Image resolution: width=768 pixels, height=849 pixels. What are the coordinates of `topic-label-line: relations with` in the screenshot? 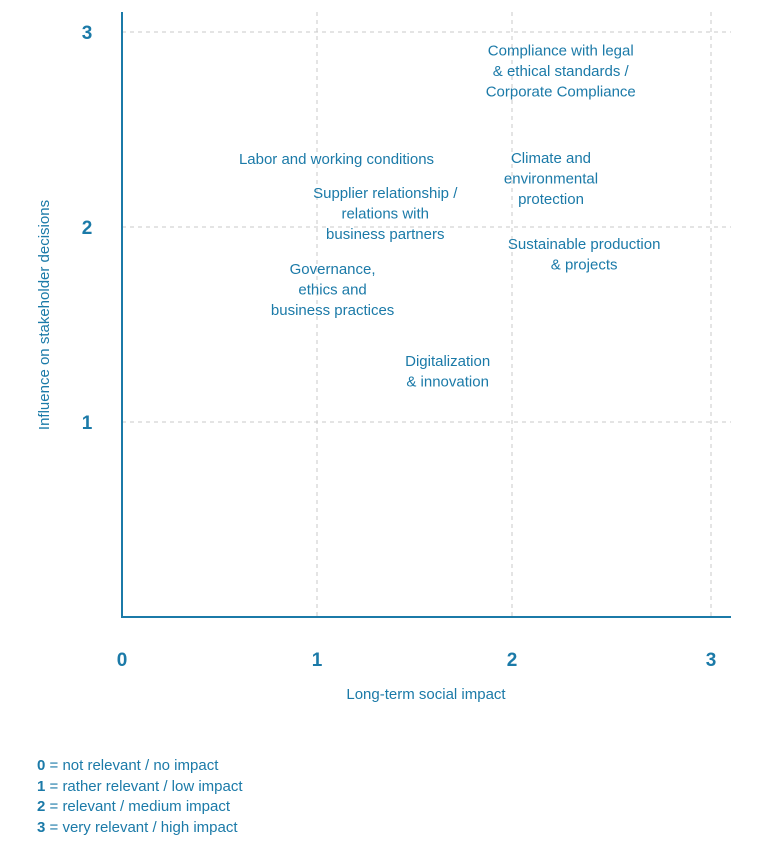 It's located at (385, 213).